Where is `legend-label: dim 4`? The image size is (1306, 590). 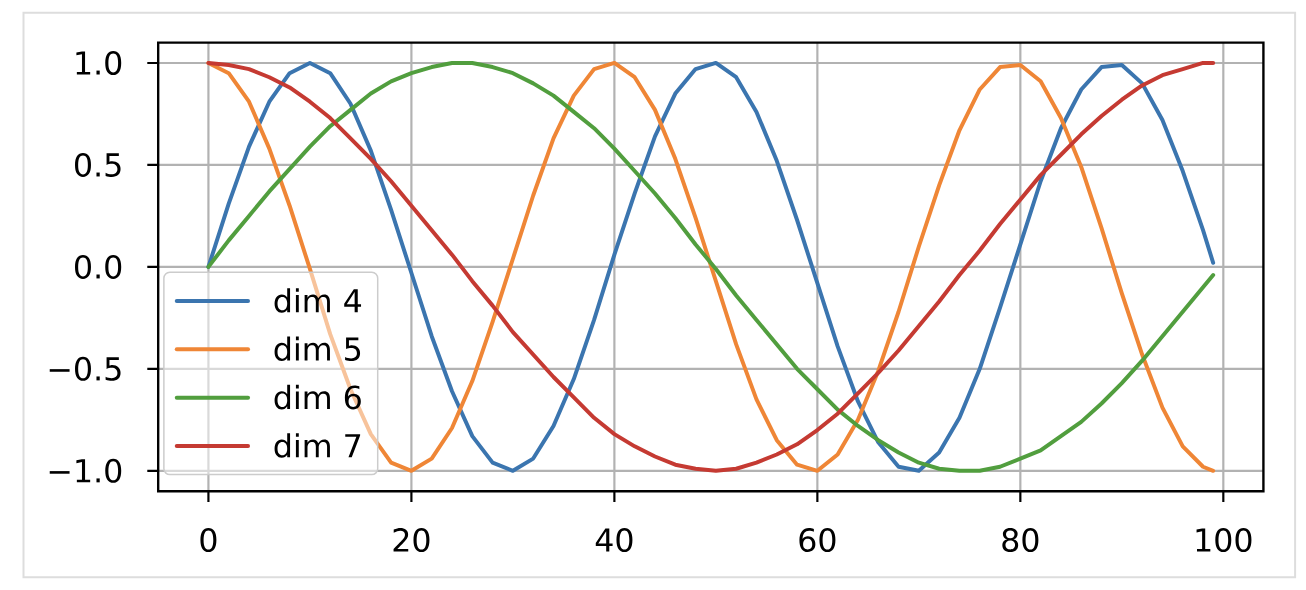 legend-label: dim 4 is located at coordinates (318, 300).